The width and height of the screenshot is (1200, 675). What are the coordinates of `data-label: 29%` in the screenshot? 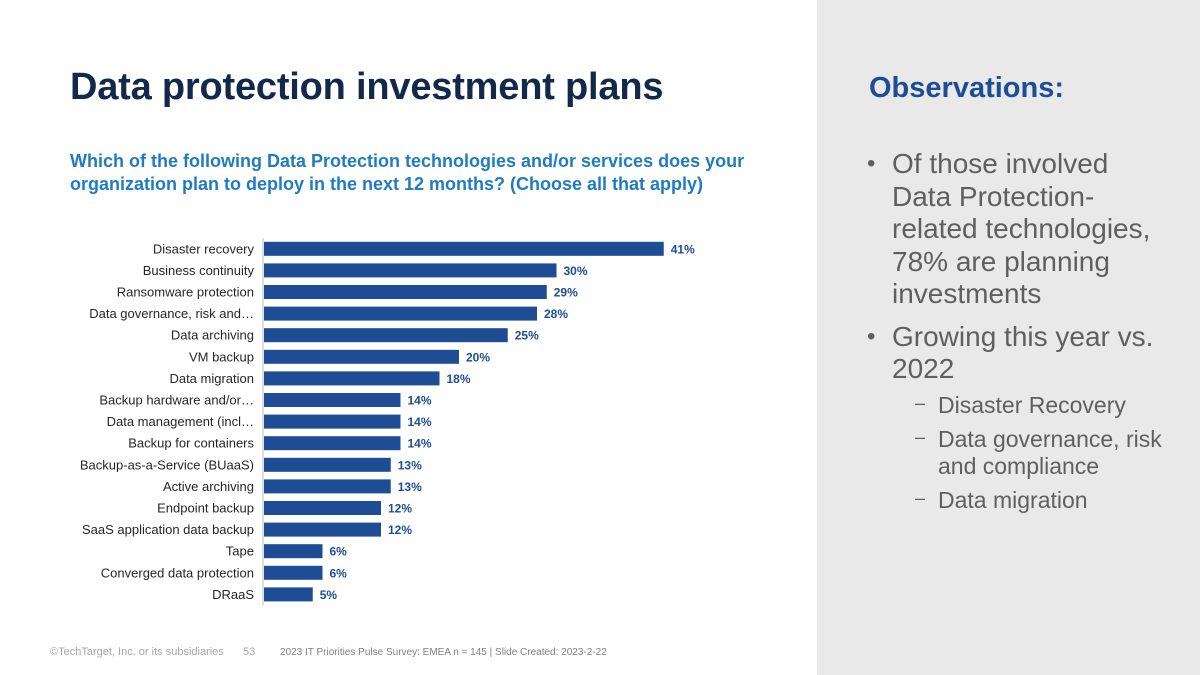 It's located at (566, 293).